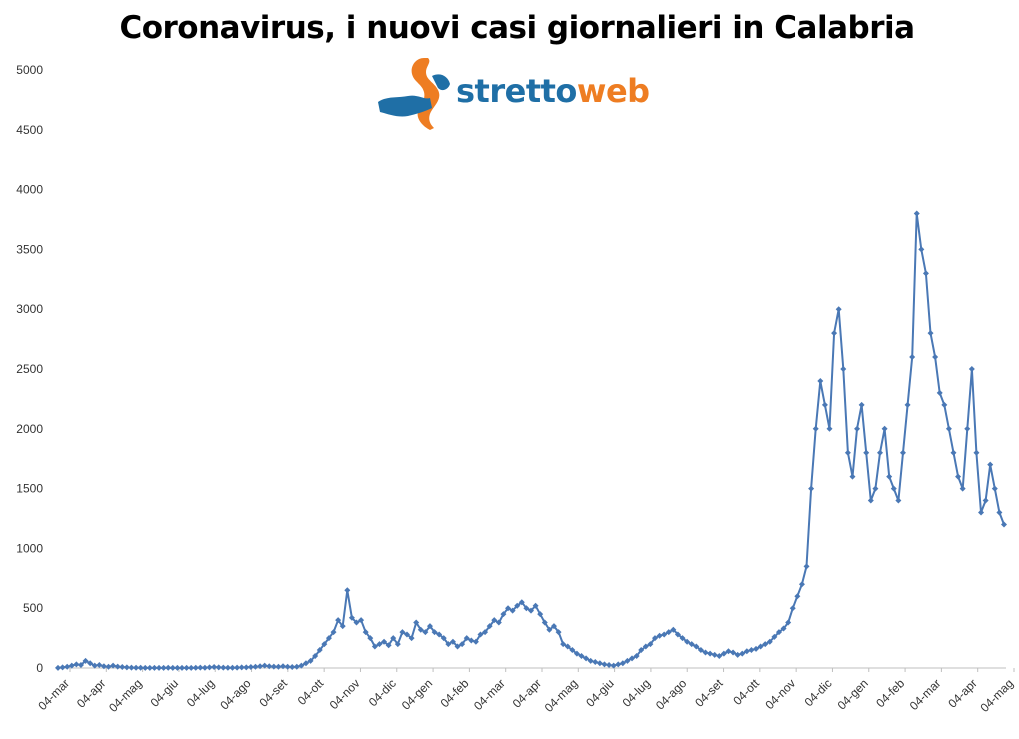 The image size is (1019, 739). What do you see at coordinates (780, 694) in the screenshot?
I see `x-tick-label: 04-nov` at bounding box center [780, 694].